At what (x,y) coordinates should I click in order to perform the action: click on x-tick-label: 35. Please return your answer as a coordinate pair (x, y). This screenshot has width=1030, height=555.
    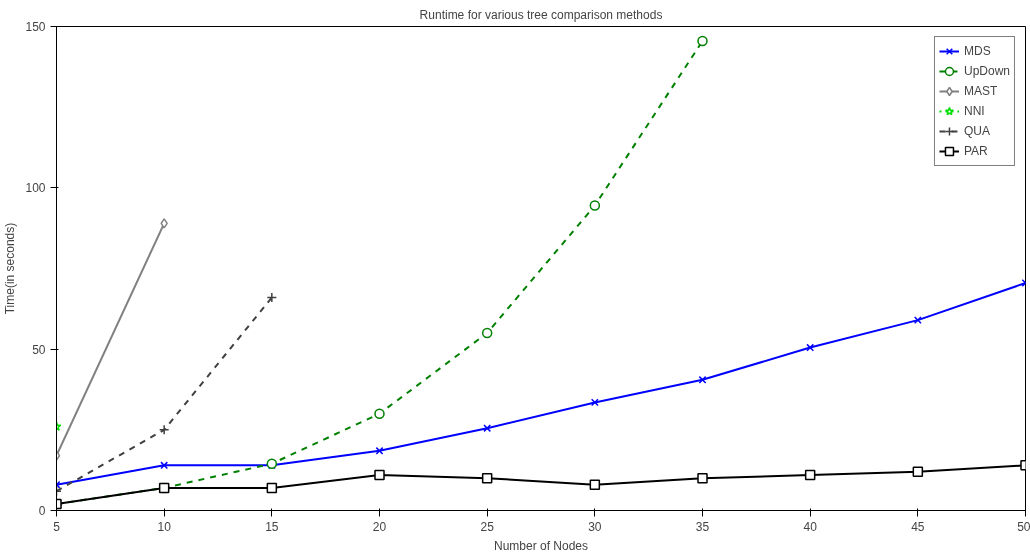
    Looking at the image, I should click on (702, 526).